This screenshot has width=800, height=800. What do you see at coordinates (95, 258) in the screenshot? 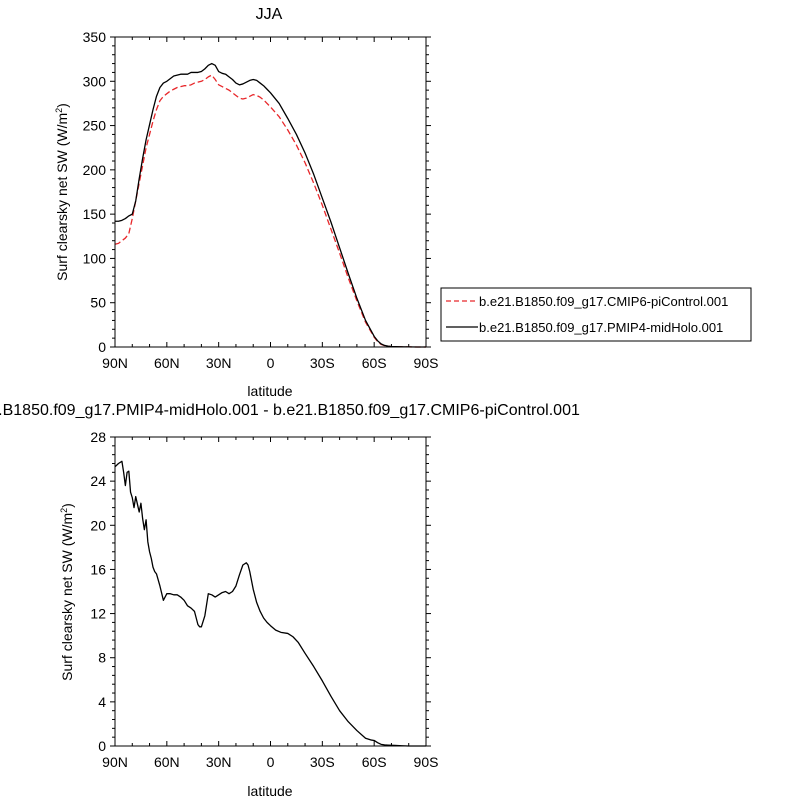
I see `y-tick-label: 100` at bounding box center [95, 258].